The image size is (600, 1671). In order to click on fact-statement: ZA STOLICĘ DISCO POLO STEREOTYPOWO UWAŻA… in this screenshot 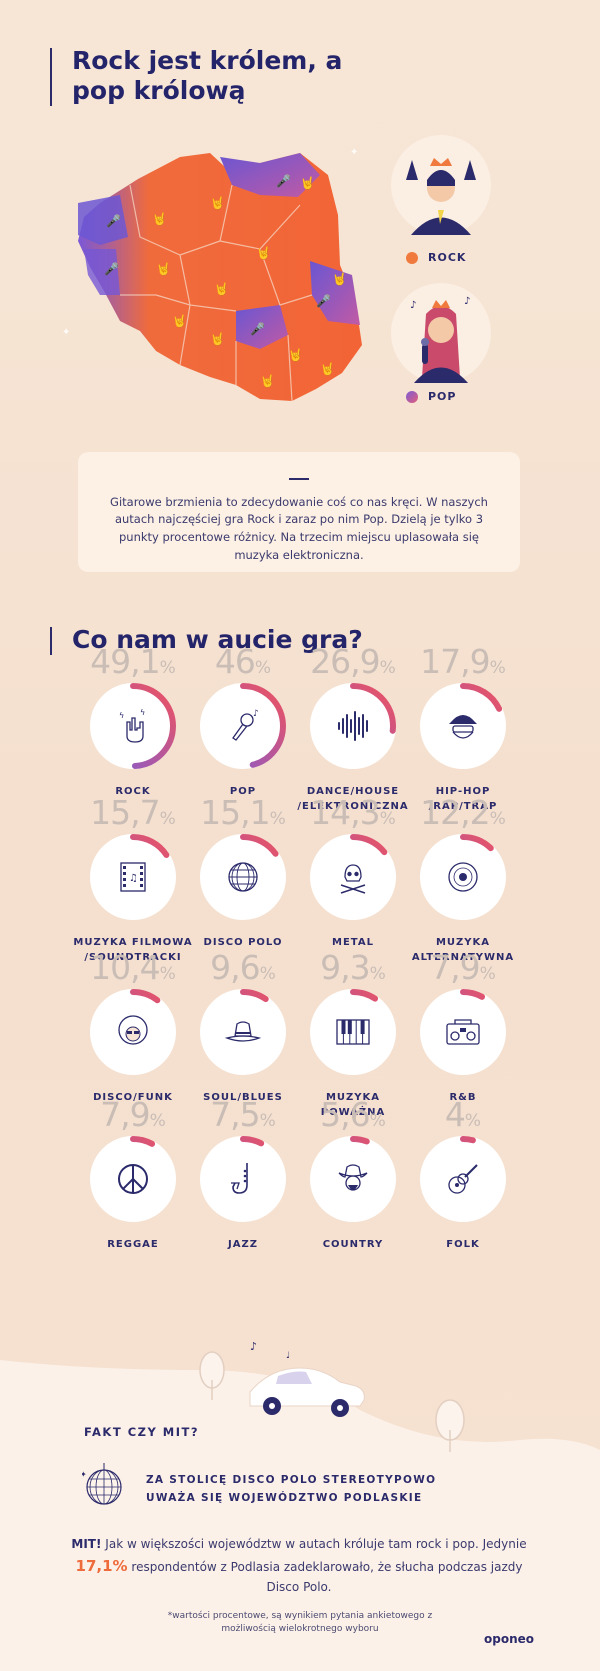, I will do `click(291, 1489)`.